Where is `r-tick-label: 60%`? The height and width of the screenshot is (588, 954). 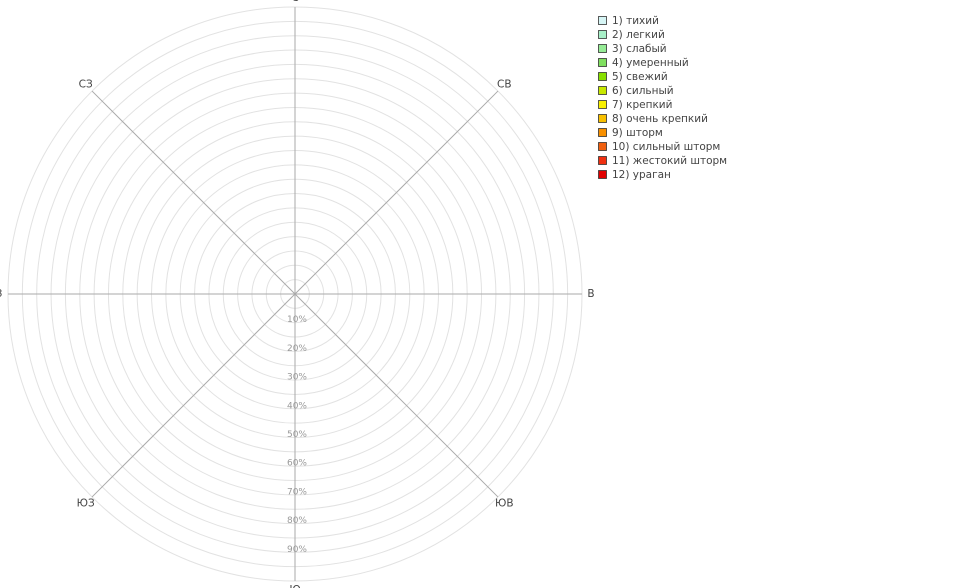 r-tick-label: 60% is located at coordinates (297, 464).